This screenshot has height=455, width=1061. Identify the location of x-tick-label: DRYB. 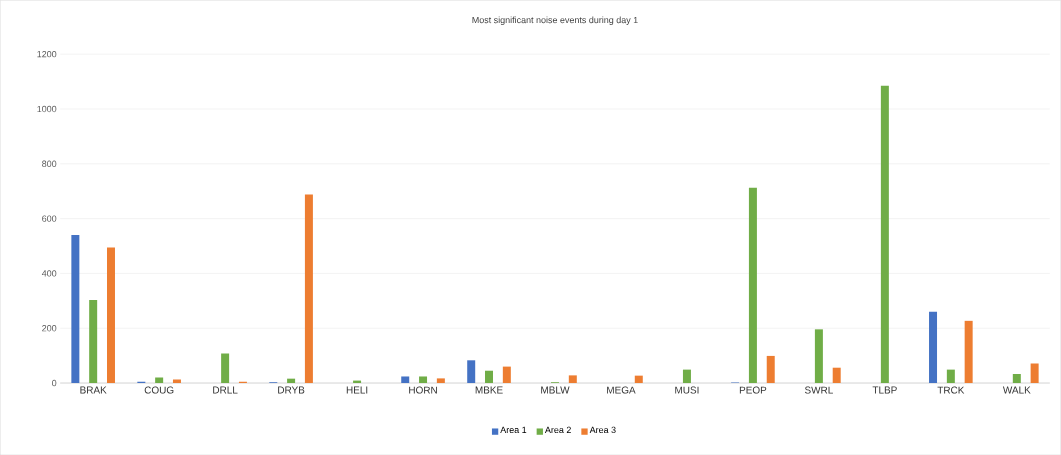
(291, 390).